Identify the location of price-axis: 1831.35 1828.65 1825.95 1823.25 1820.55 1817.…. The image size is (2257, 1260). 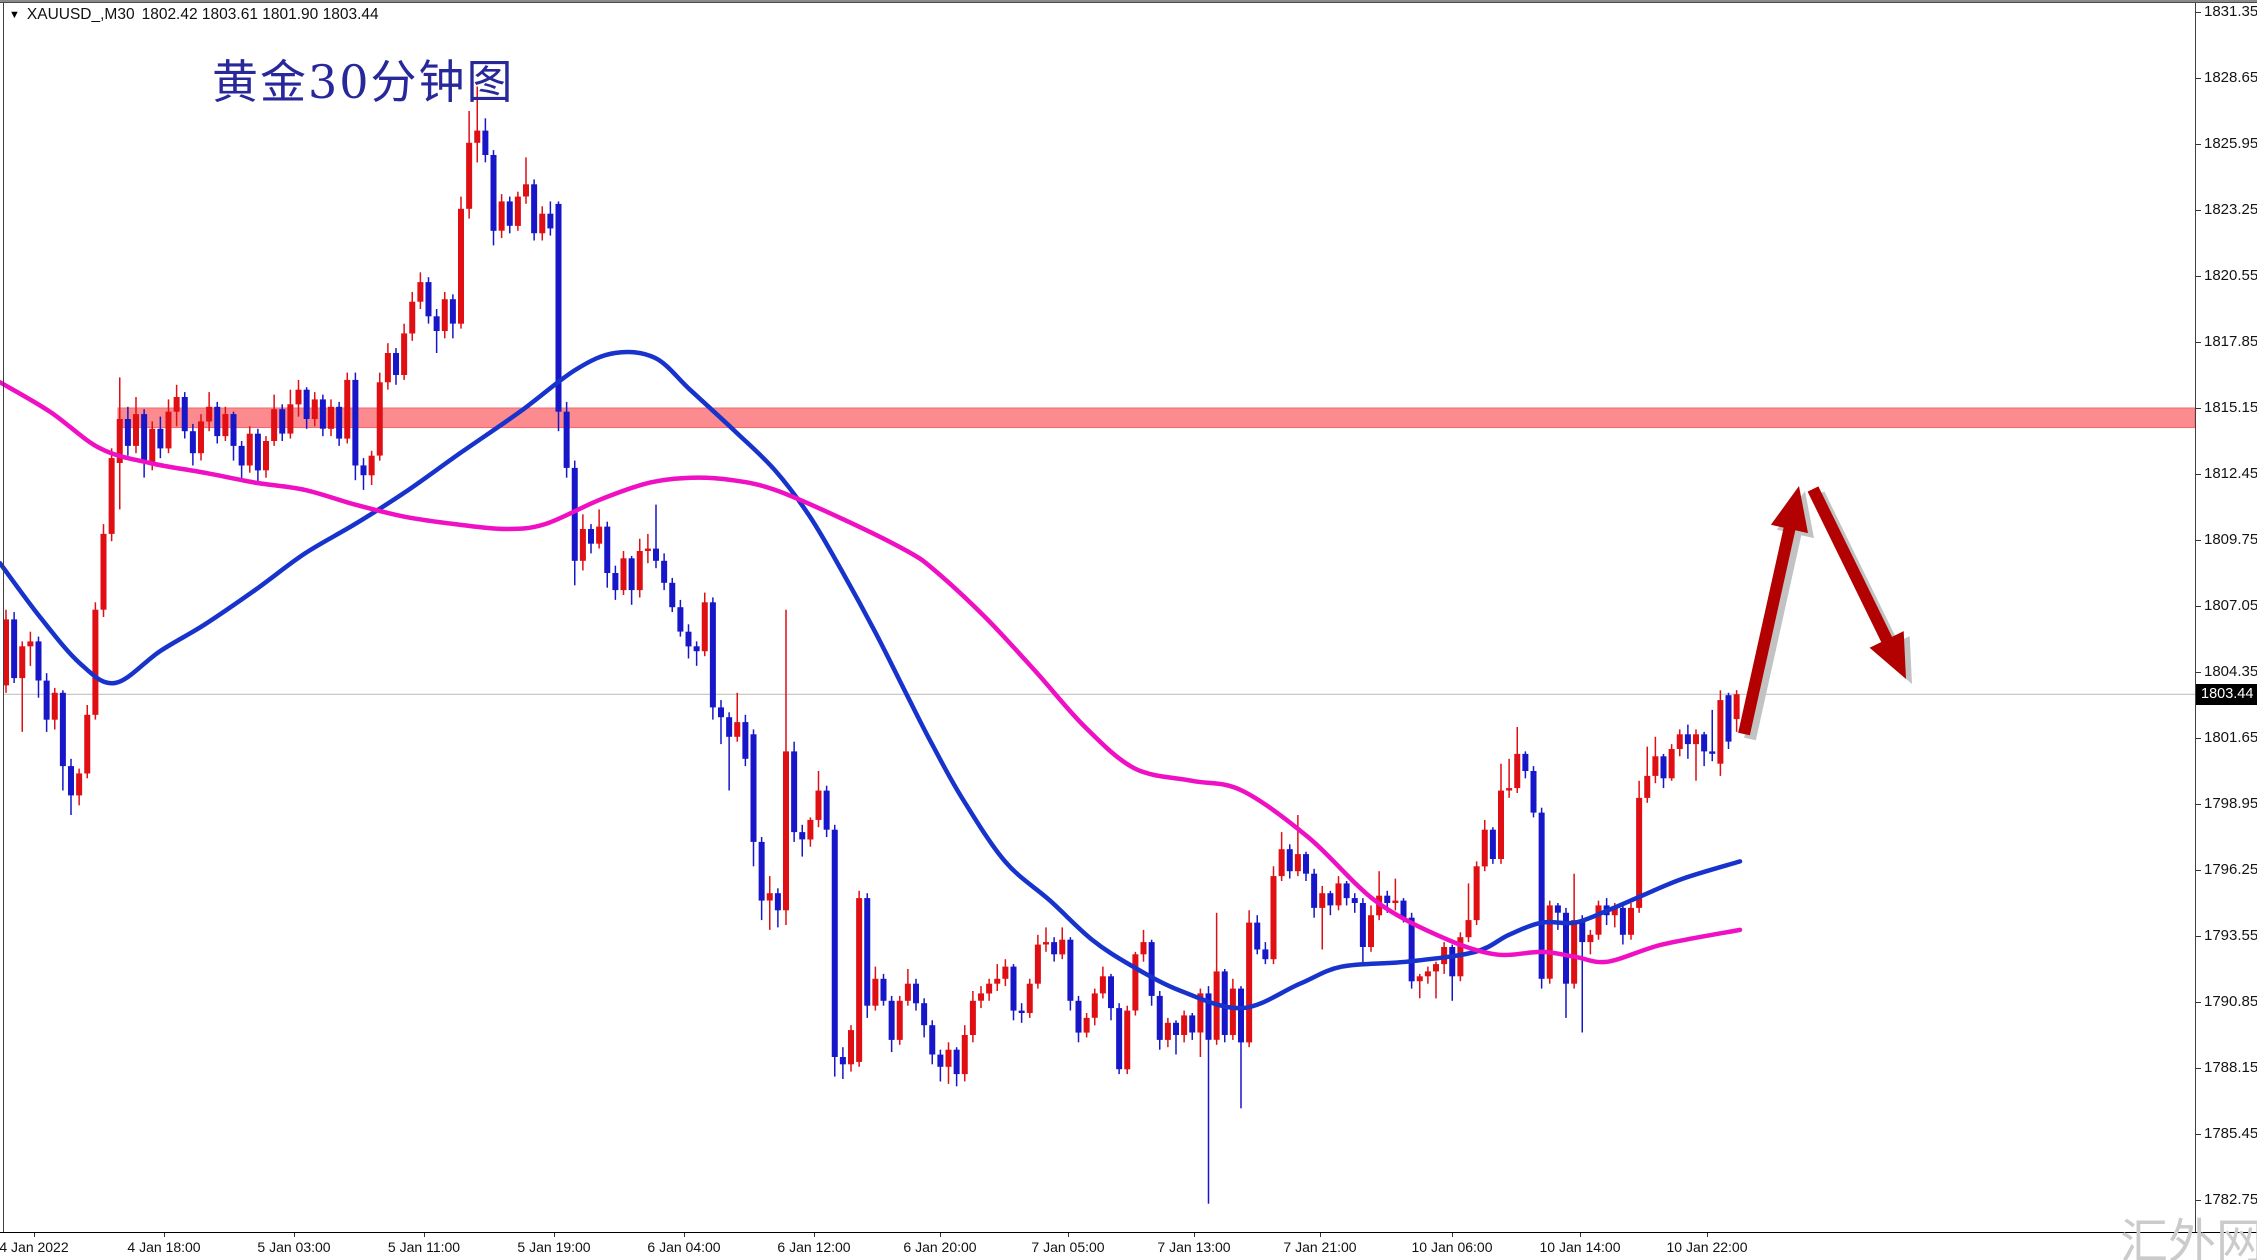
(2226, 616).